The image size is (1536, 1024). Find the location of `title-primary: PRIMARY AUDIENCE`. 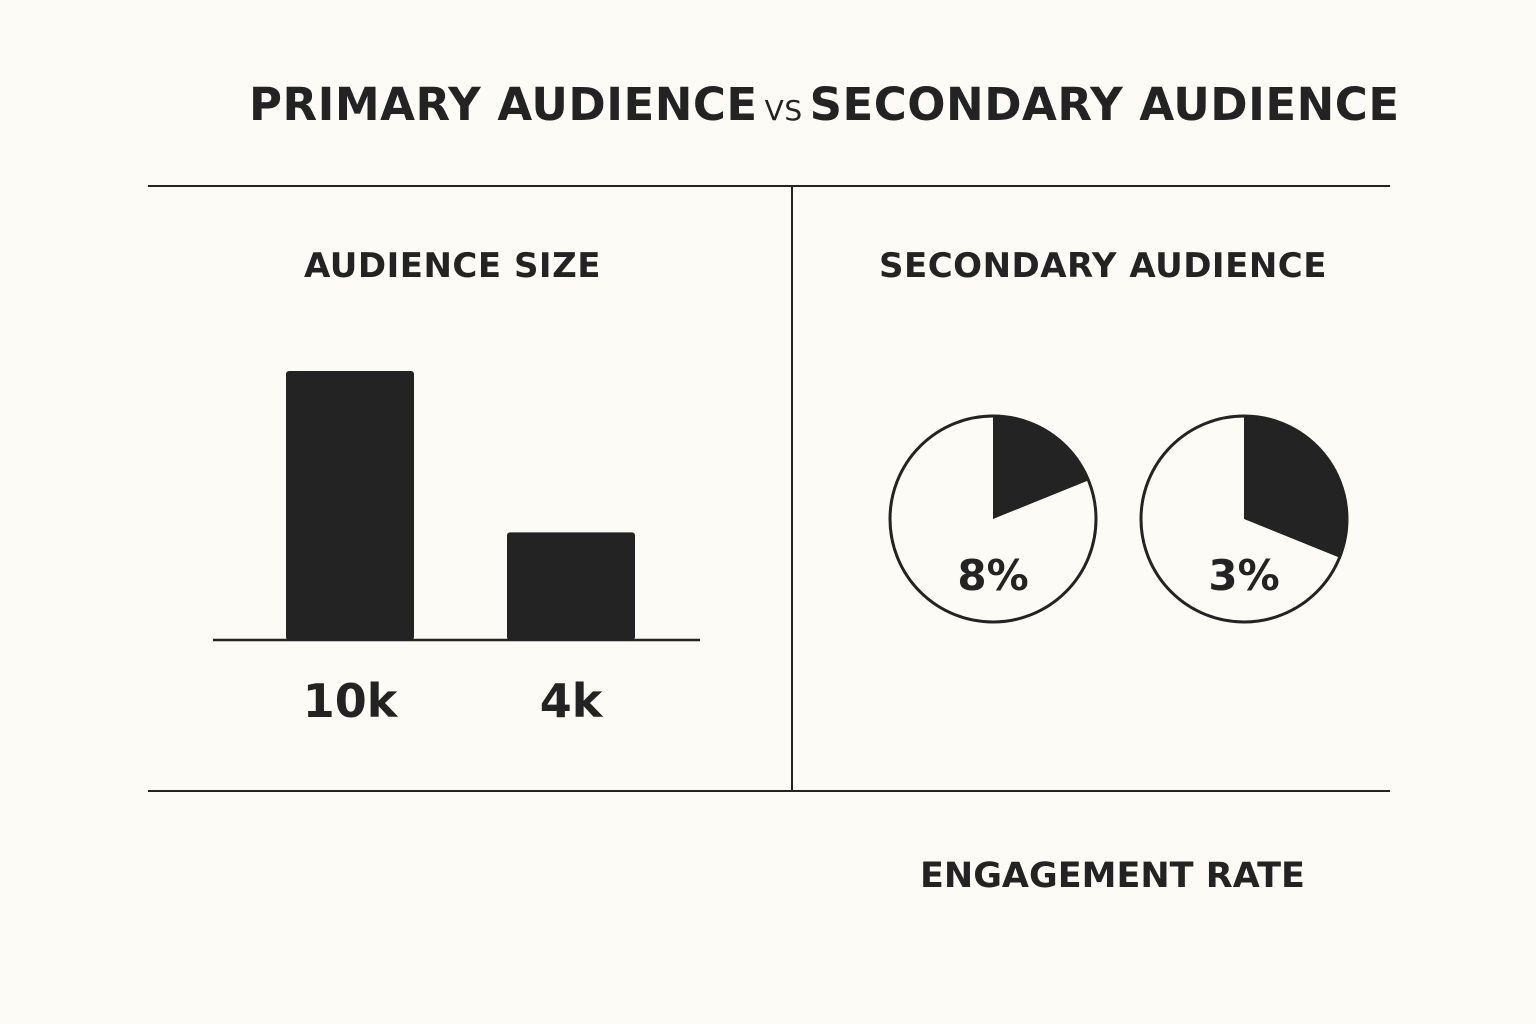

title-primary: PRIMARY AUDIENCE is located at coordinates (503, 104).